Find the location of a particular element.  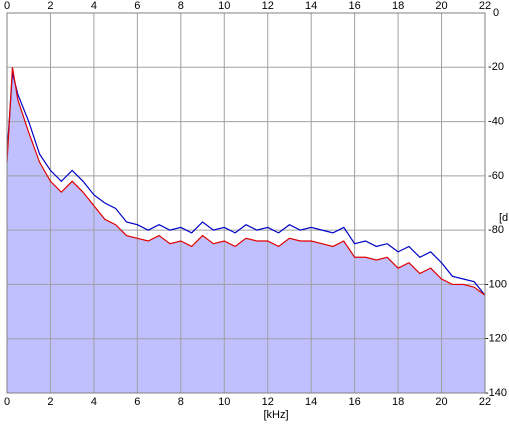

x-tick-label: 0 is located at coordinates (7, 402).